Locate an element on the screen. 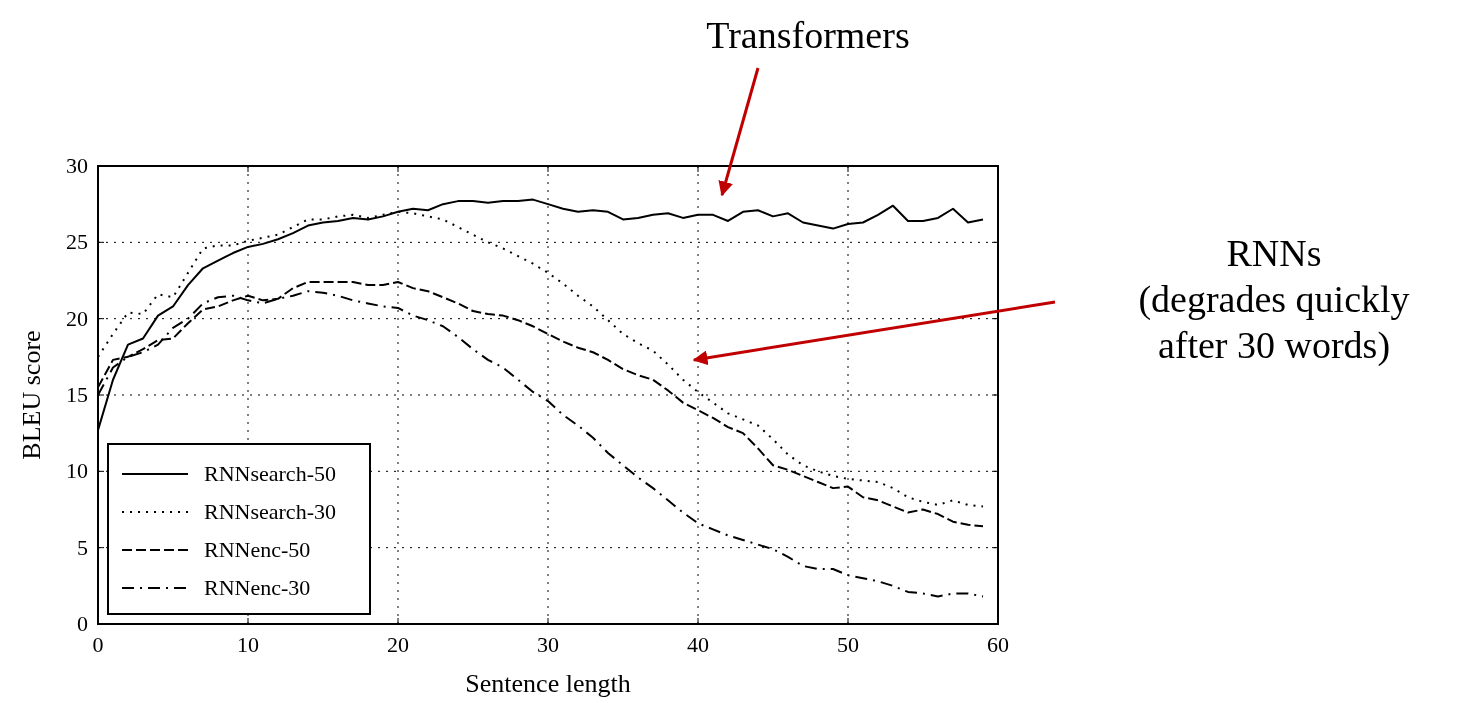 The height and width of the screenshot is (703, 1476). x-tick-label: 40 is located at coordinates (698, 644).